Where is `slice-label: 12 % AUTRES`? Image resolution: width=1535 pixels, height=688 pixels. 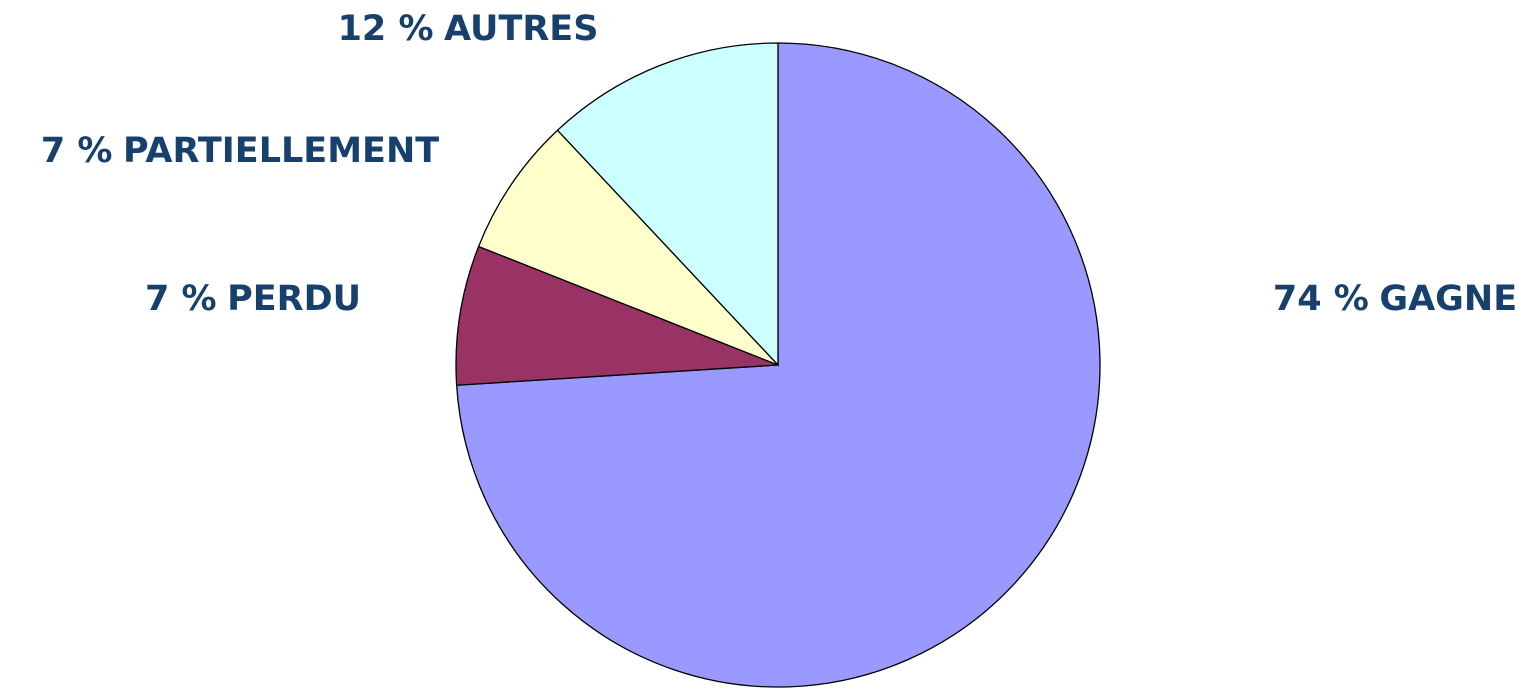
slice-label: 12 % AUTRES is located at coordinates (468, 29).